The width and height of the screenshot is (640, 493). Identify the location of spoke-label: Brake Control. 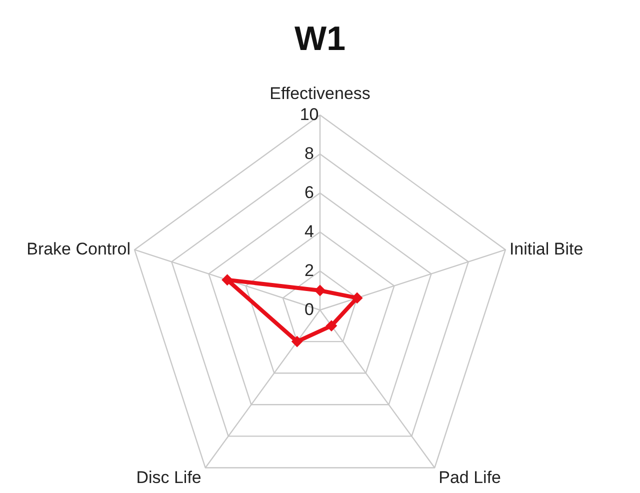
(78, 249).